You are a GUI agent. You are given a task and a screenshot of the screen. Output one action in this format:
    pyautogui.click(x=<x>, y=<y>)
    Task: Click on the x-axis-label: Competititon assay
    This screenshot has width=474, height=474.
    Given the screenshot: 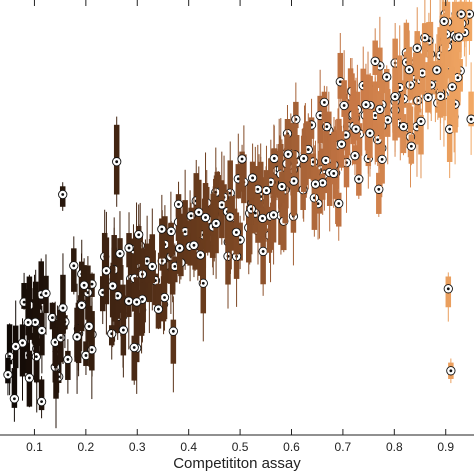 What is the action you would take?
    pyautogui.click(x=237, y=463)
    